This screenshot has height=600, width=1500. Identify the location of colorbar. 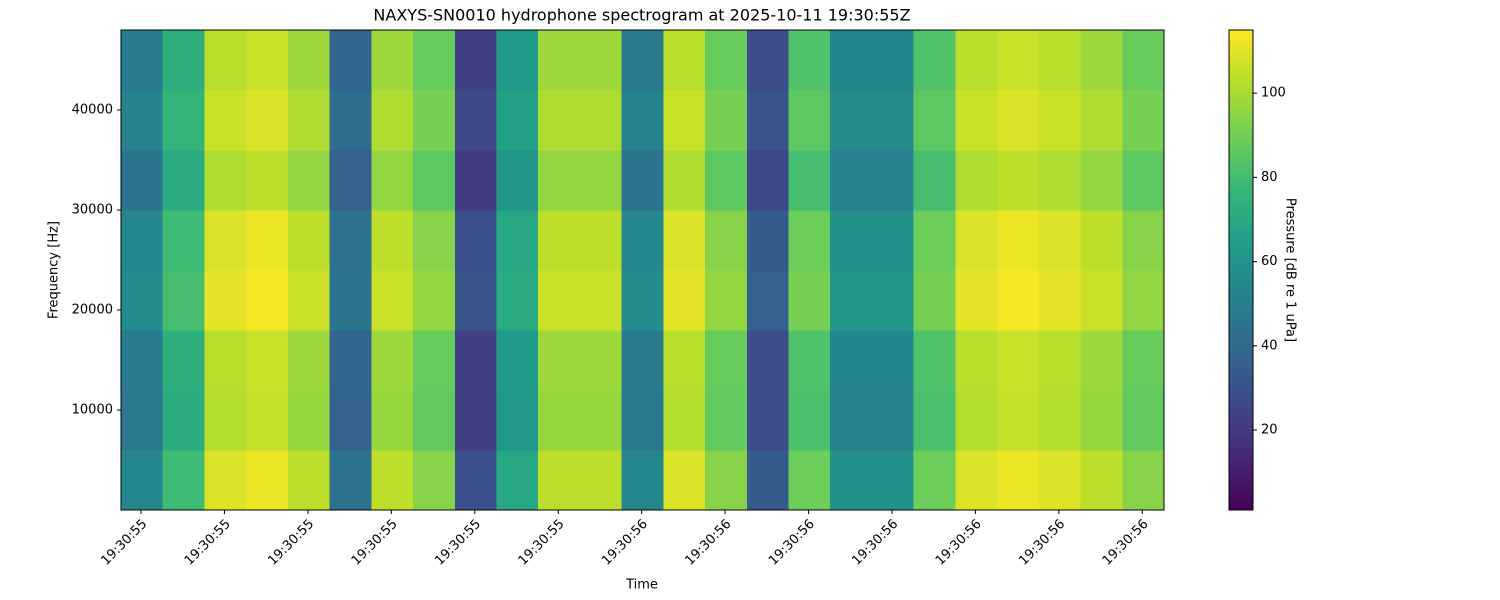
(1241, 270).